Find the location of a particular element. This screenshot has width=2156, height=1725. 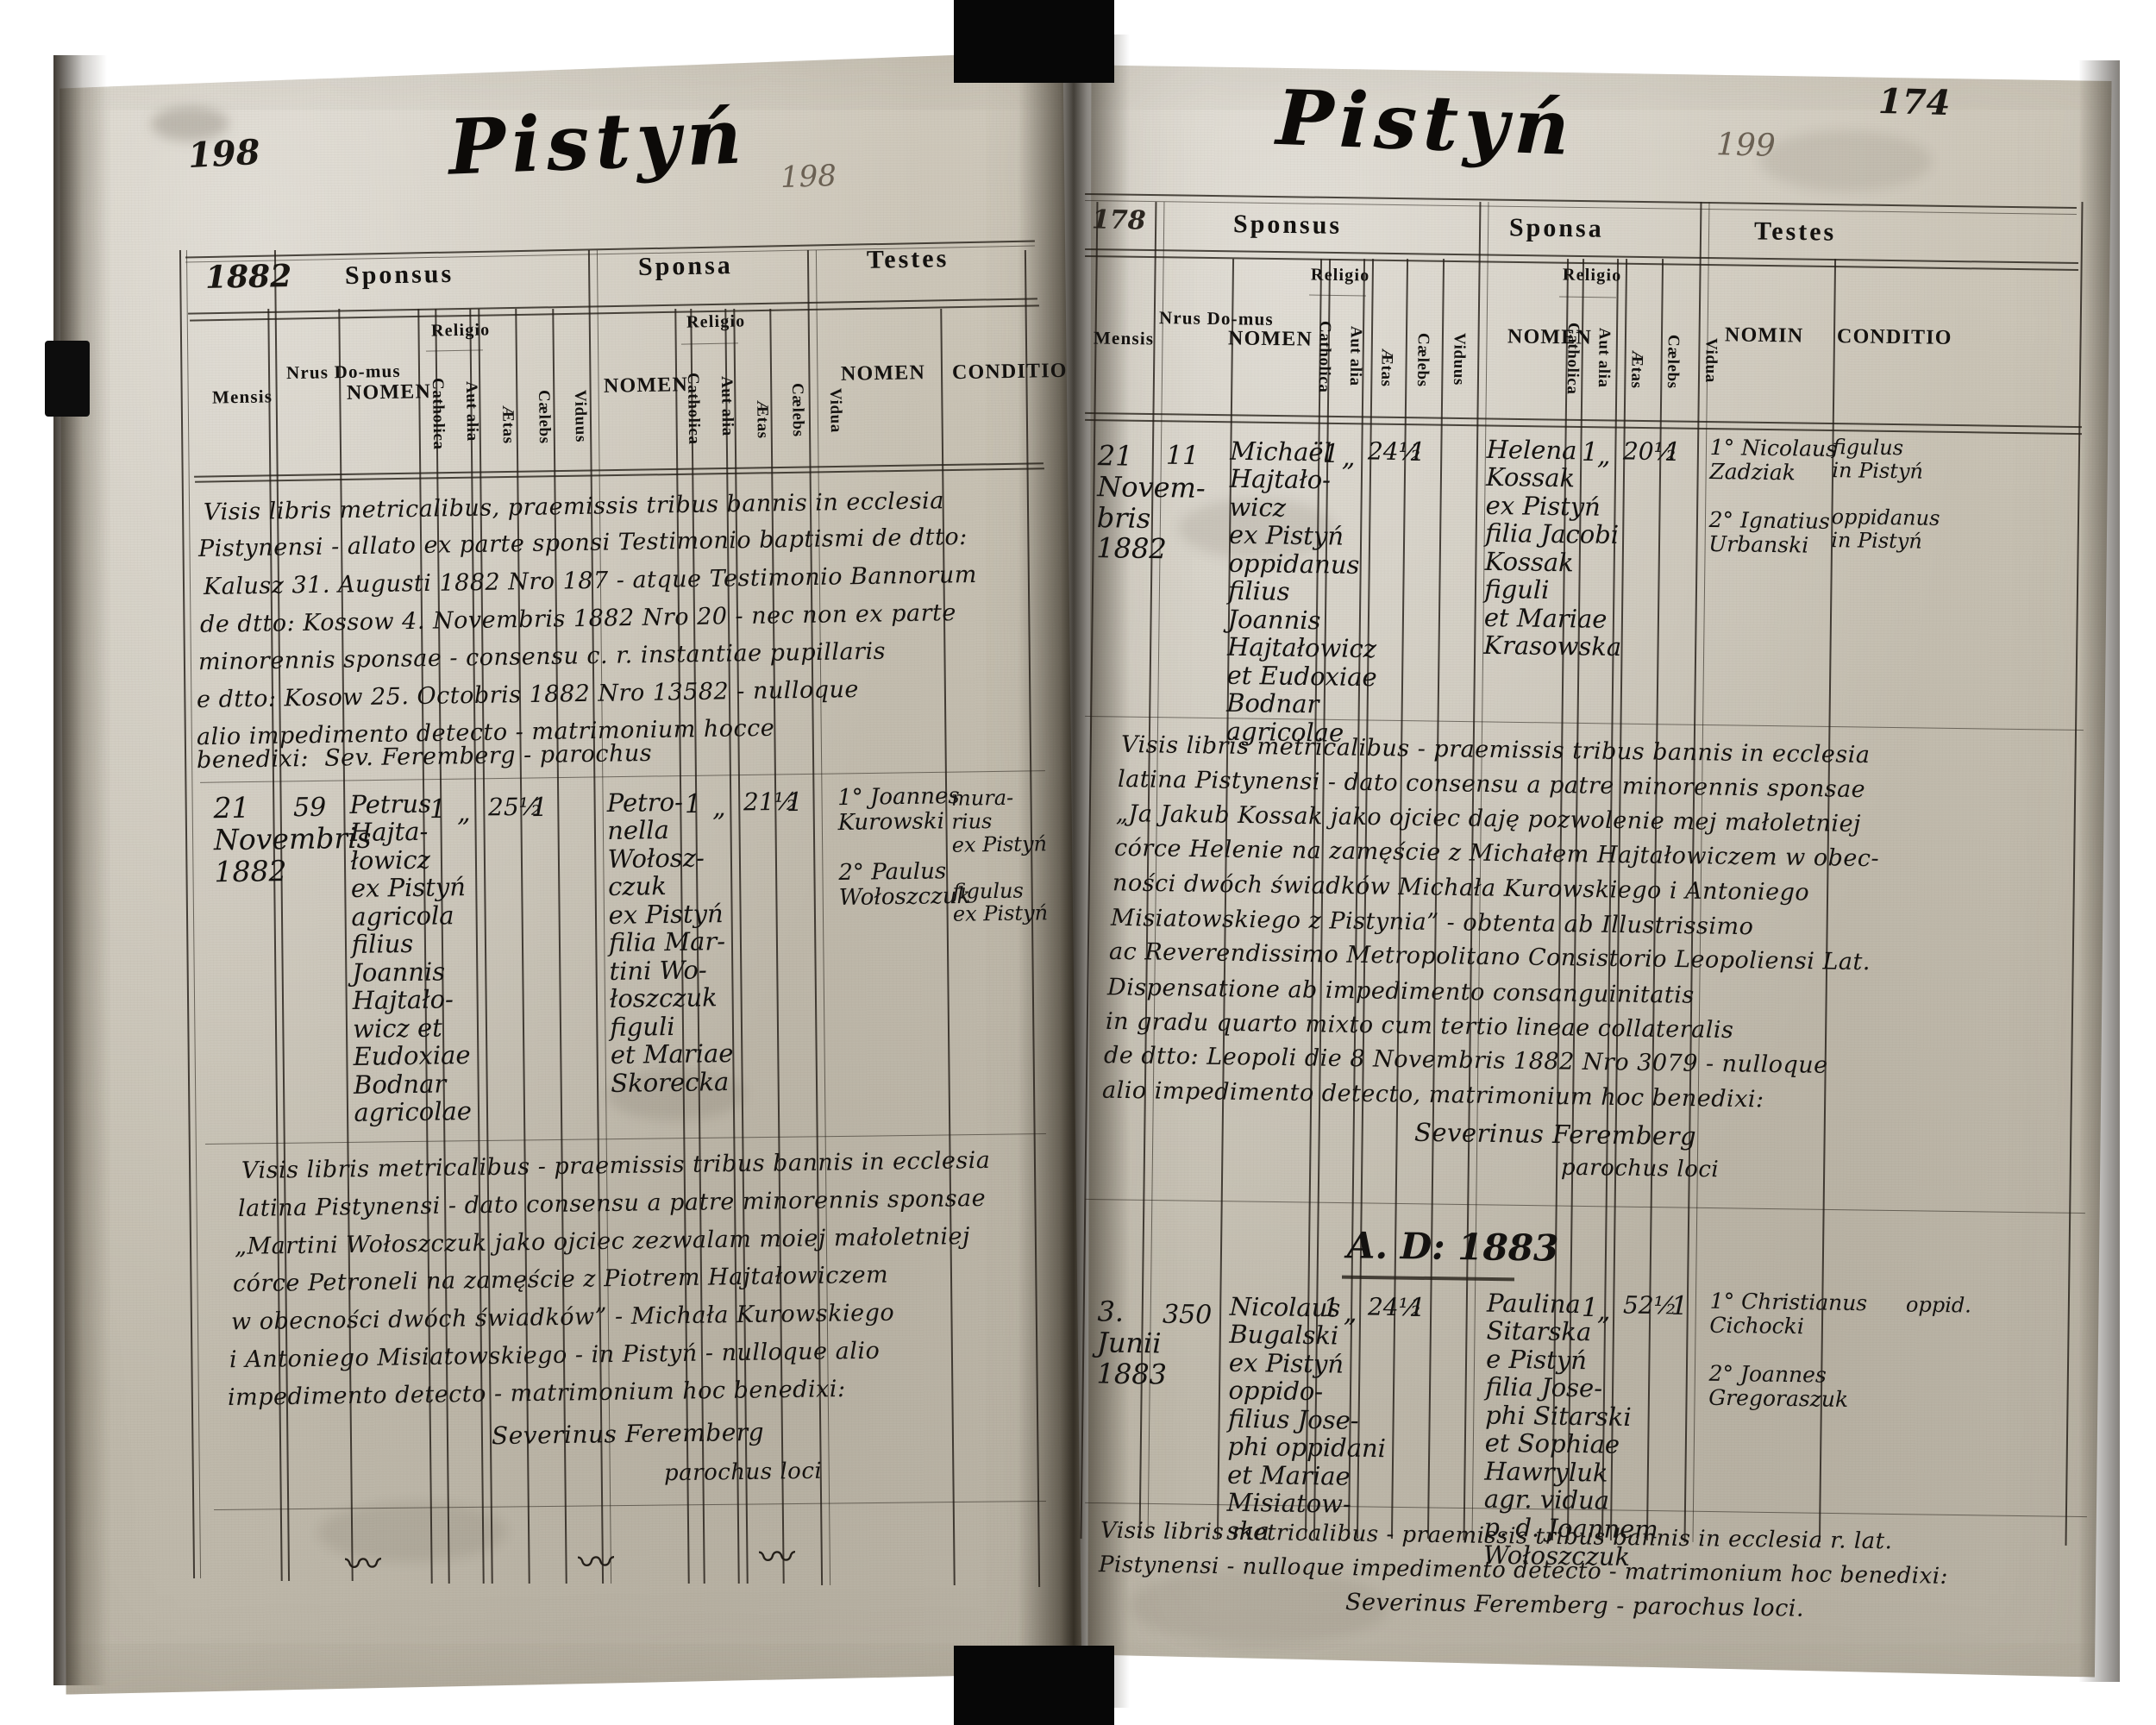

page-clip is located at coordinates (67, 379).